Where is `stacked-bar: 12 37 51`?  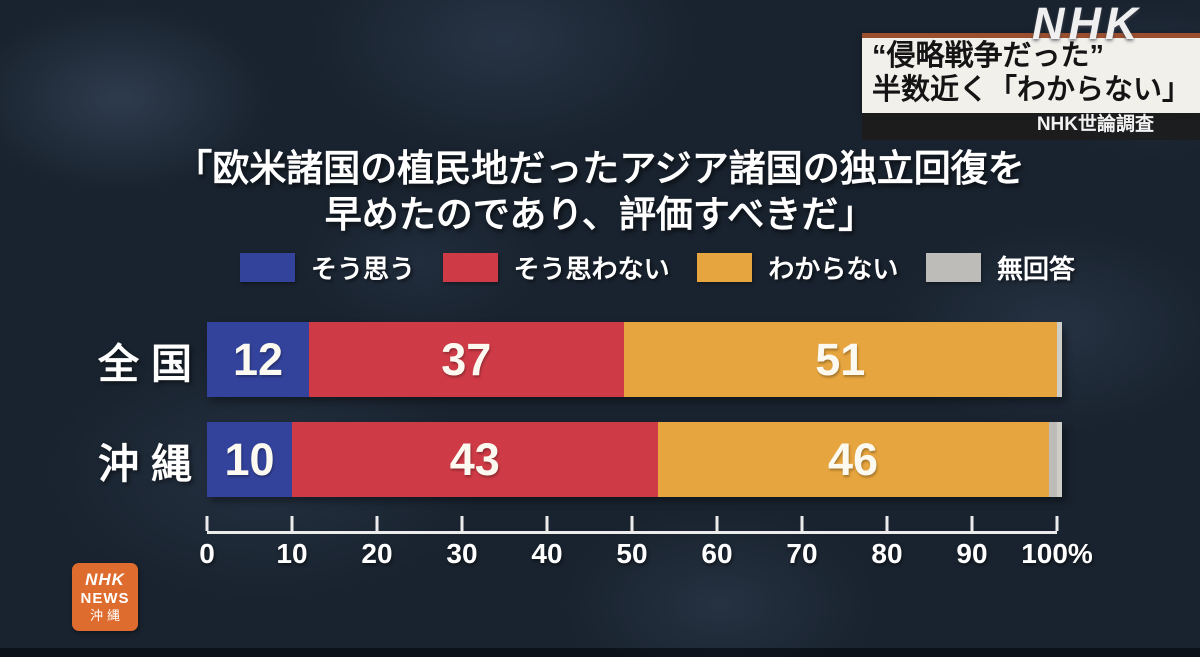
stacked-bar: 12 37 51 is located at coordinates (634, 359).